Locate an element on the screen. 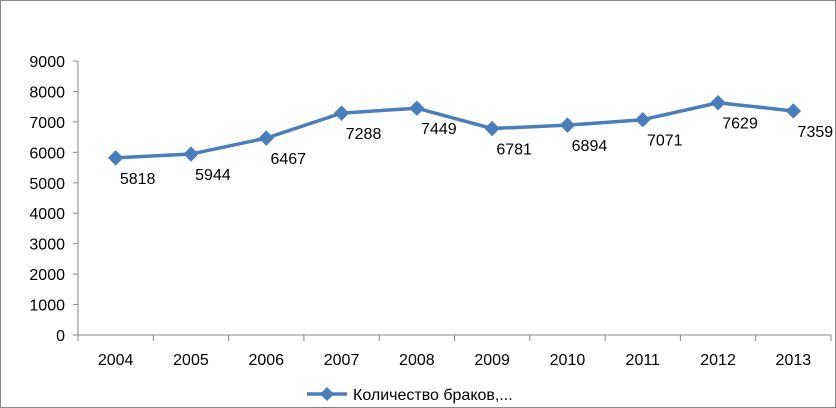  y-tick-label: 6000 is located at coordinates (47, 153).